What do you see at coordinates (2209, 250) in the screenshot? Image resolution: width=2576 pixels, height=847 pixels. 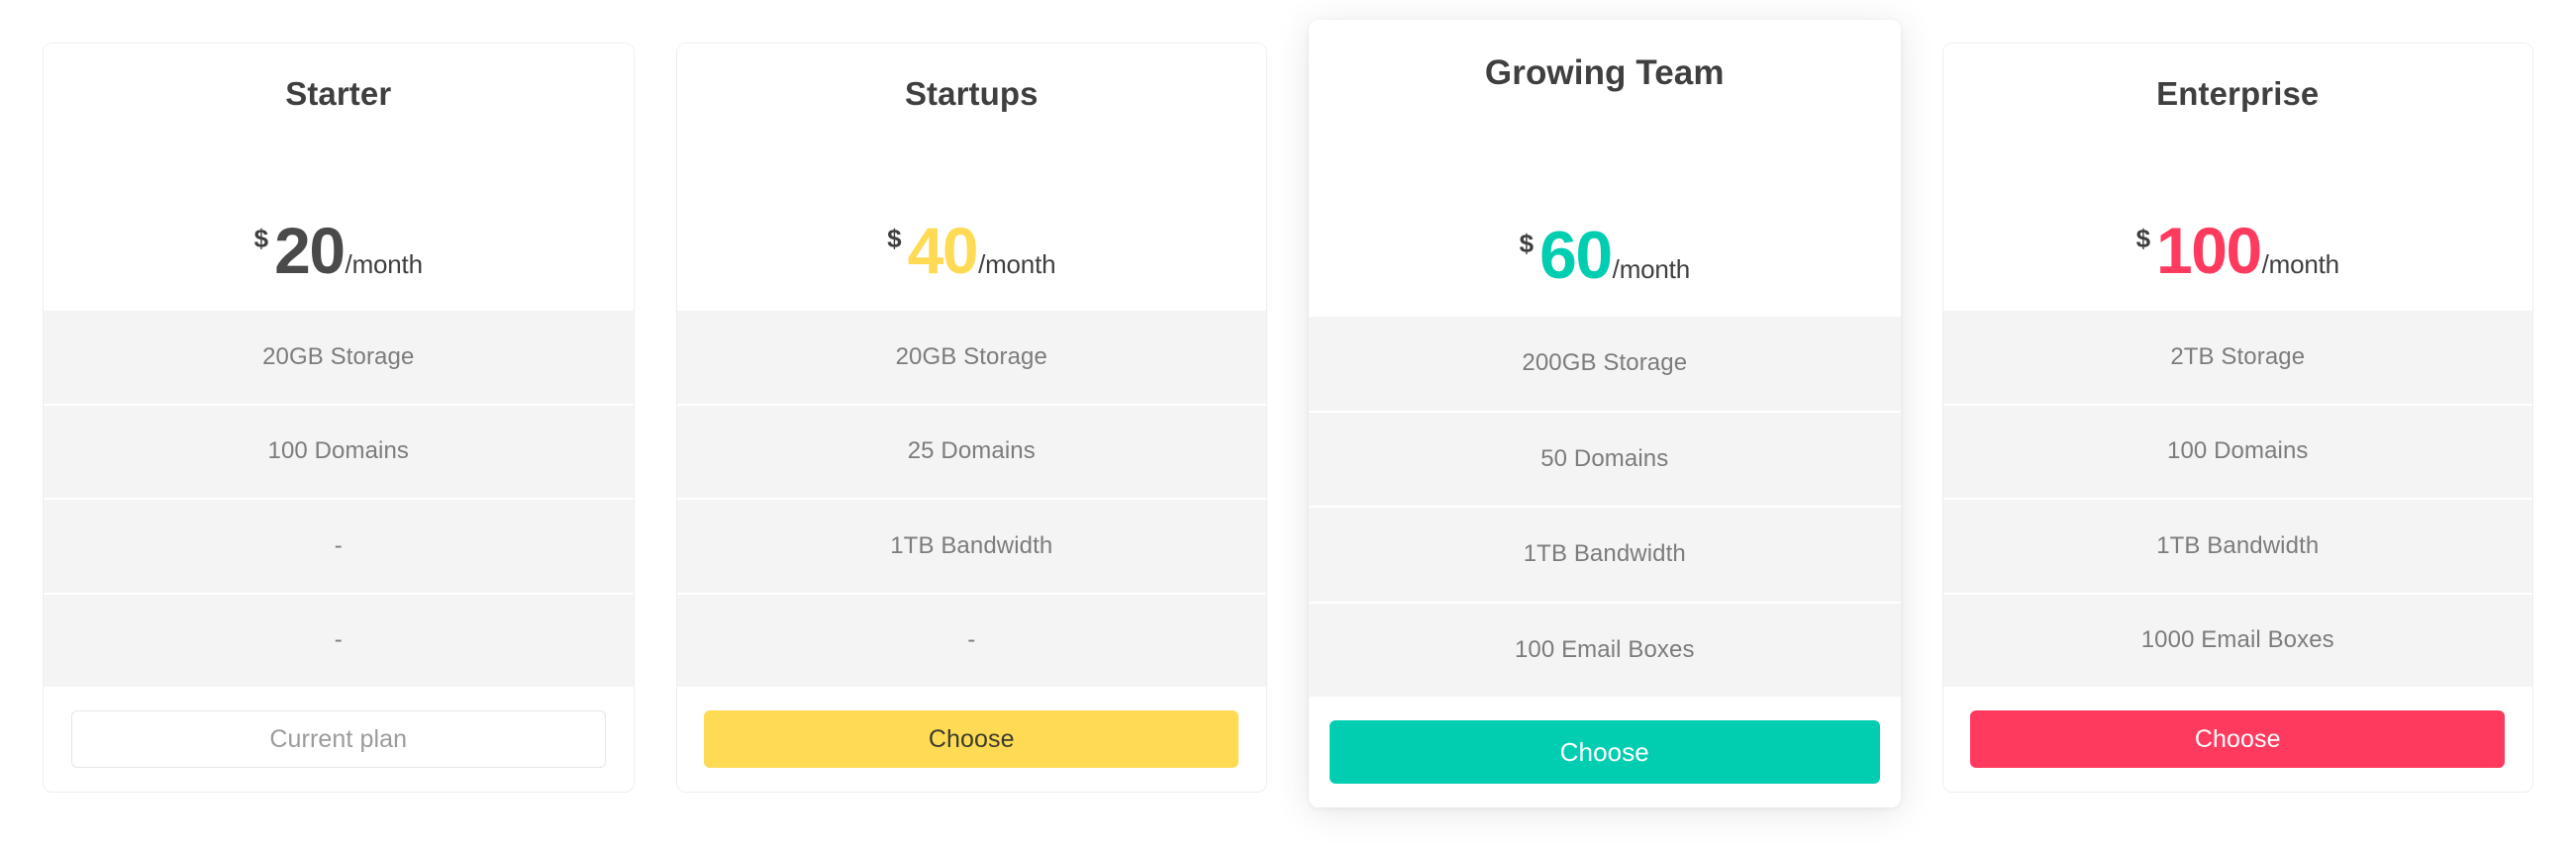 I see `price-amount: 100` at bounding box center [2209, 250].